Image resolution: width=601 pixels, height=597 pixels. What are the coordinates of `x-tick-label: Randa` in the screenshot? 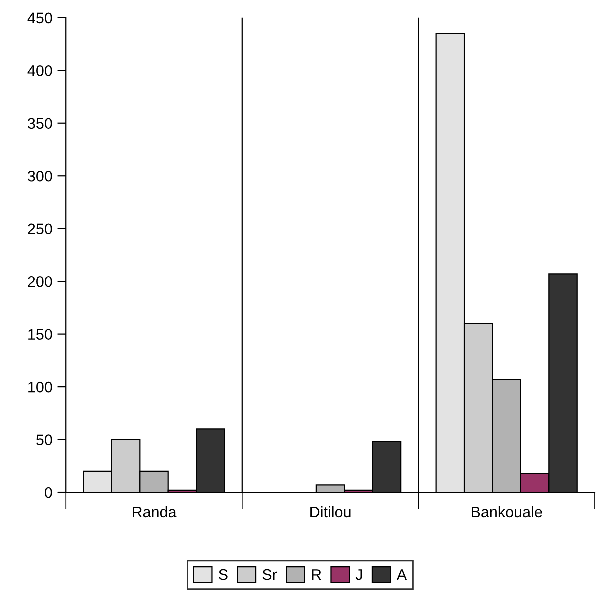 It's located at (155, 512).